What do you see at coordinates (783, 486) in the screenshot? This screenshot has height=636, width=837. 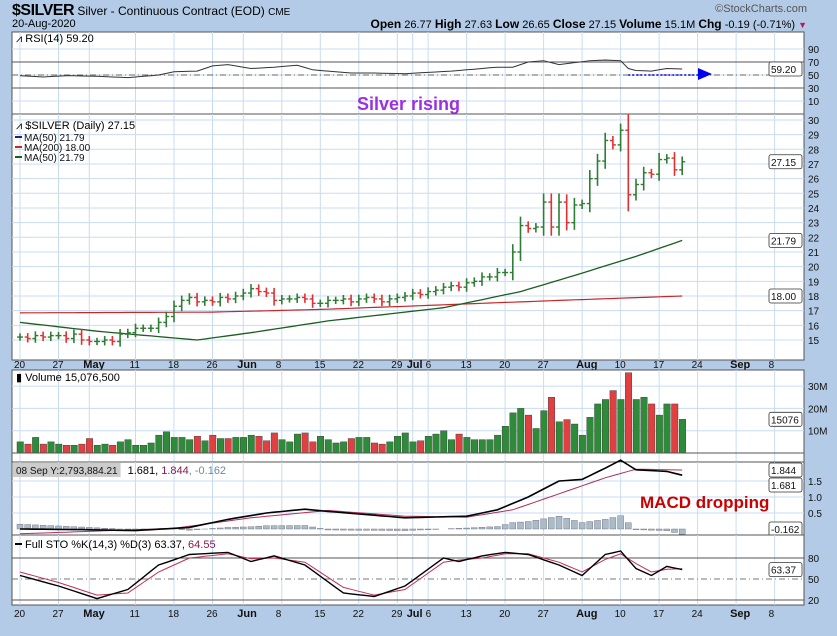 I see `macd-last-value: 1.681` at bounding box center [783, 486].